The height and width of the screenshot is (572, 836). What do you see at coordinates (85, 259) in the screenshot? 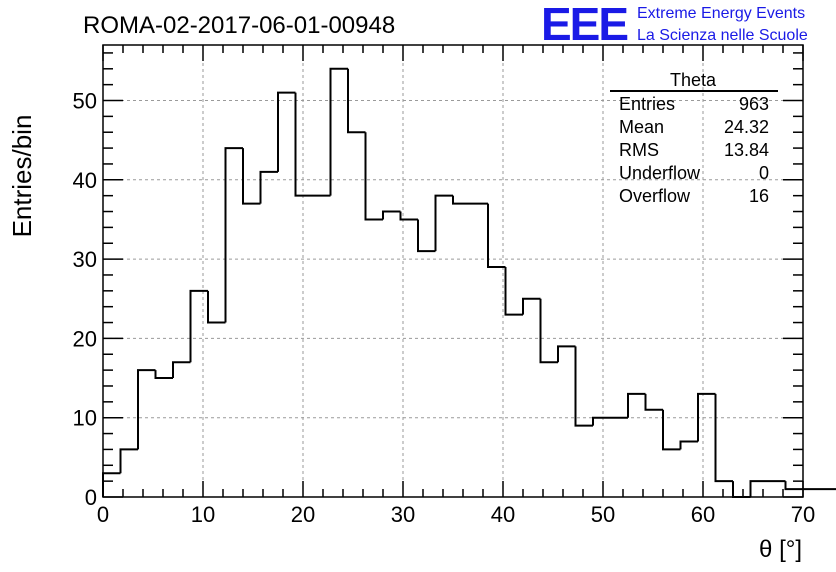
I see `y-tick-label: 30` at bounding box center [85, 259].